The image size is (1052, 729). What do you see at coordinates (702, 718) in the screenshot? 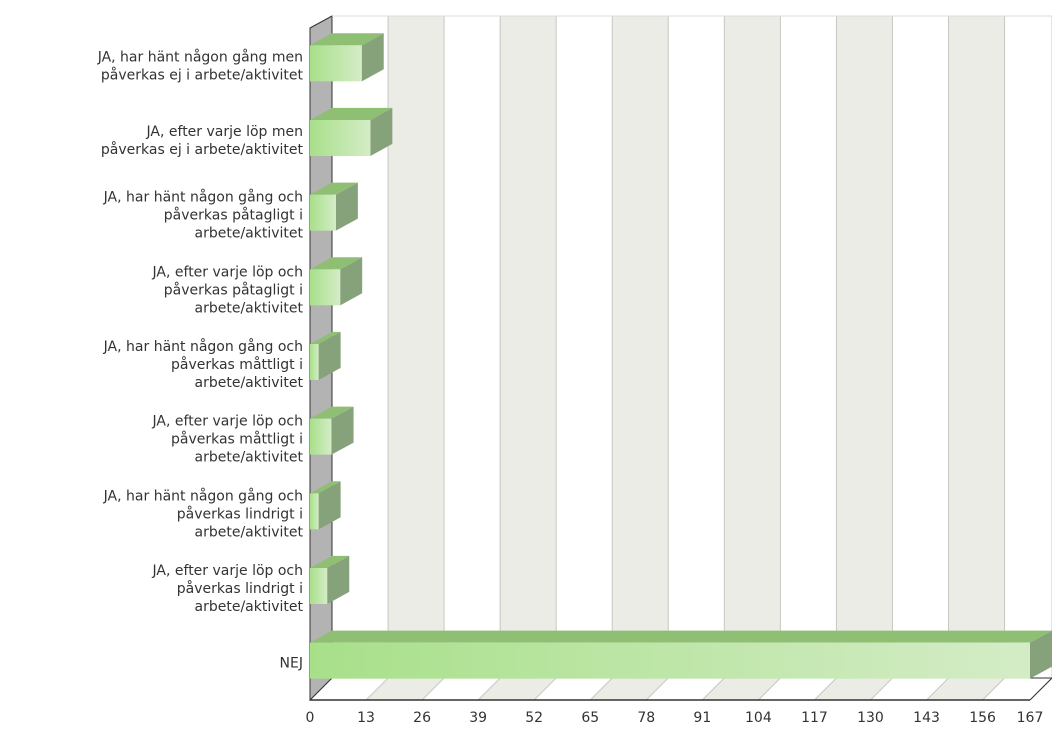
I see `x-tick-label: 91` at bounding box center [702, 718].